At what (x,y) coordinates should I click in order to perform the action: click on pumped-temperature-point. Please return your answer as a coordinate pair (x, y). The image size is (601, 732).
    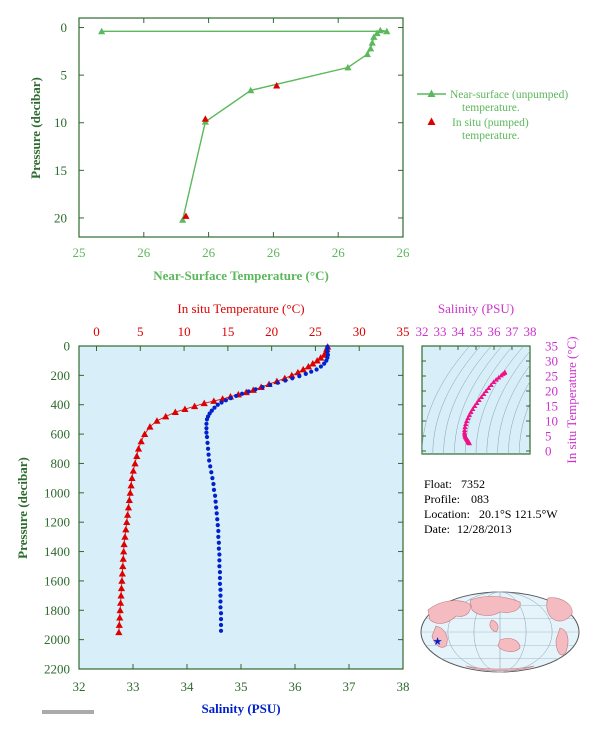
    Looking at the image, I should click on (186, 215).